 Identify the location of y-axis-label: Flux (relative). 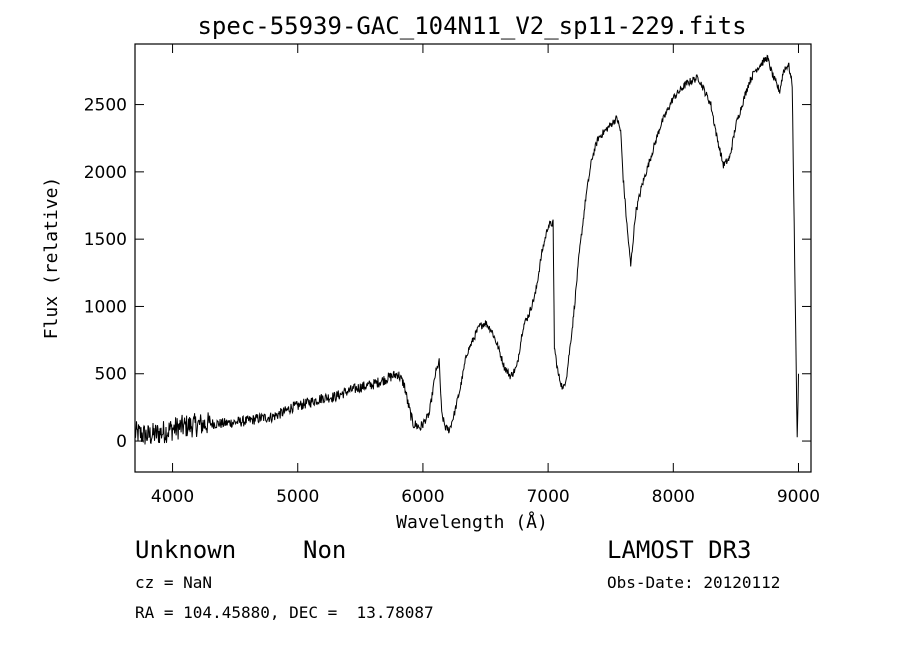
(51, 258).